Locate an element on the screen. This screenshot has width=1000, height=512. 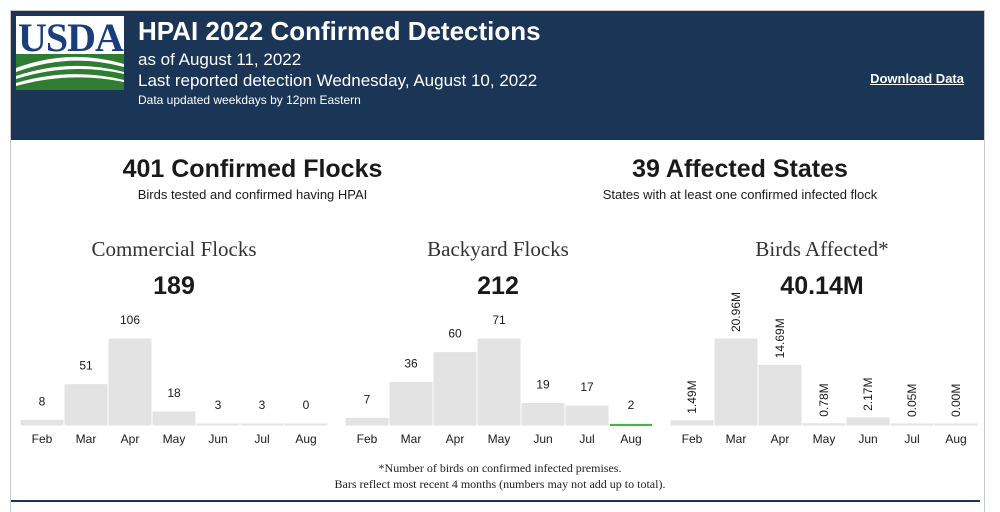
data-label-apr: 106 is located at coordinates (130, 320).